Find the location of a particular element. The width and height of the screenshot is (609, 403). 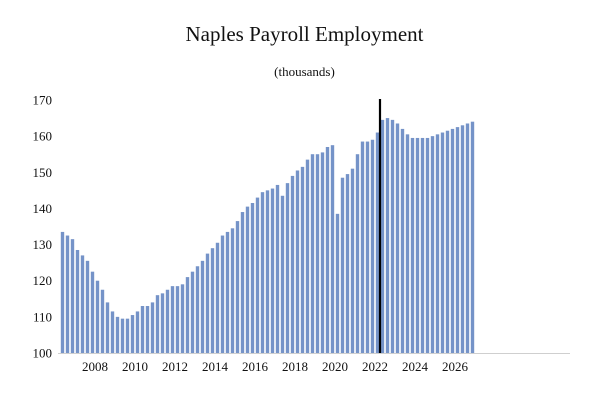

x-tick-label: 2016 is located at coordinates (255, 366).